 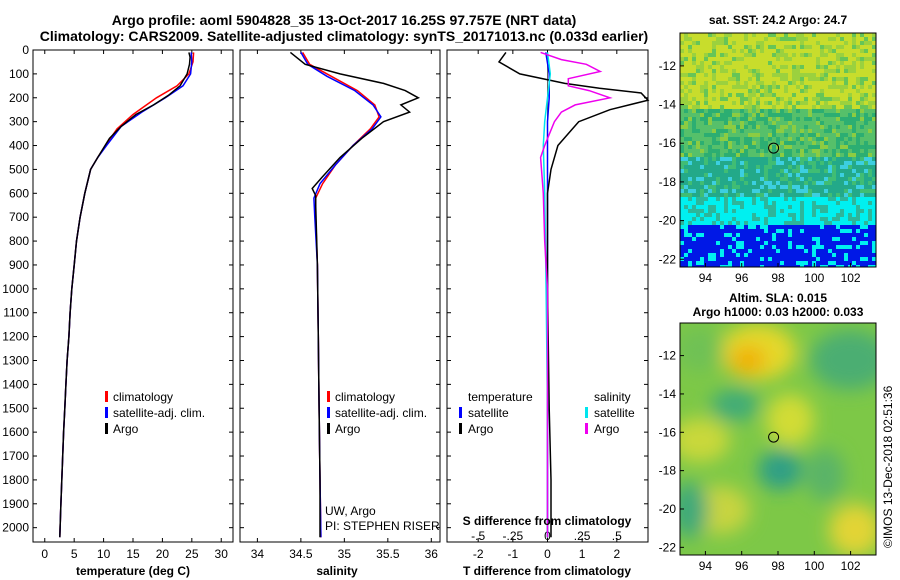 I want to click on s-difference-x-label: S difference from climatology, so click(x=547, y=521).